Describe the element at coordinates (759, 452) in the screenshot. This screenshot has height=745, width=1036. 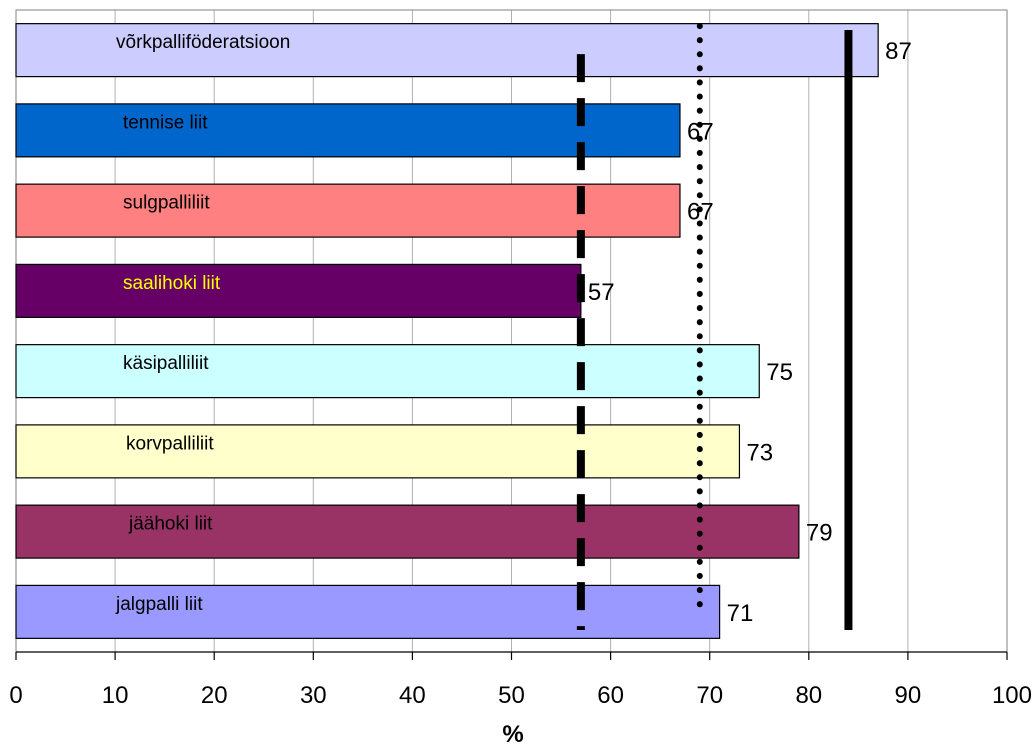
I see `value-label: 73` at that location.